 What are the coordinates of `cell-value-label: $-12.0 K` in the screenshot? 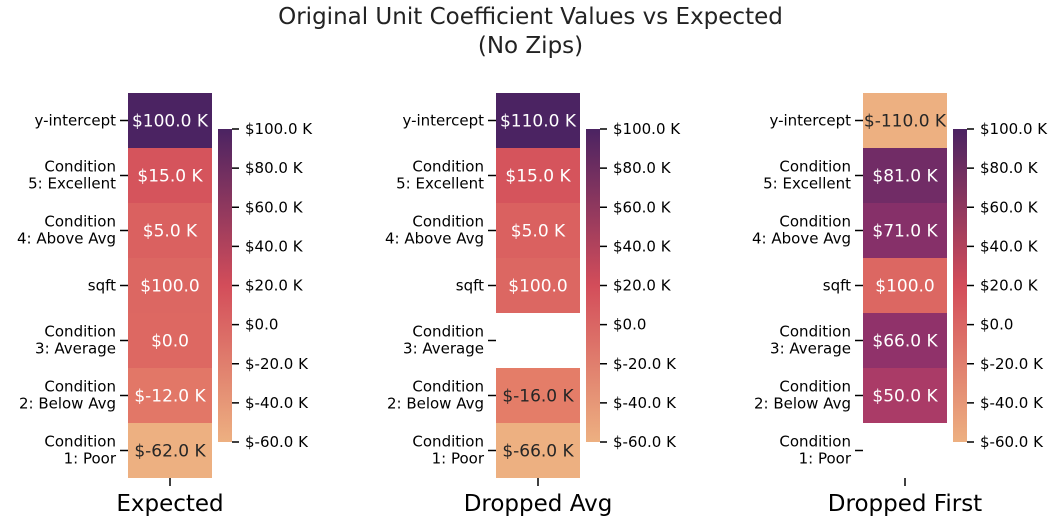 It's located at (170, 397).